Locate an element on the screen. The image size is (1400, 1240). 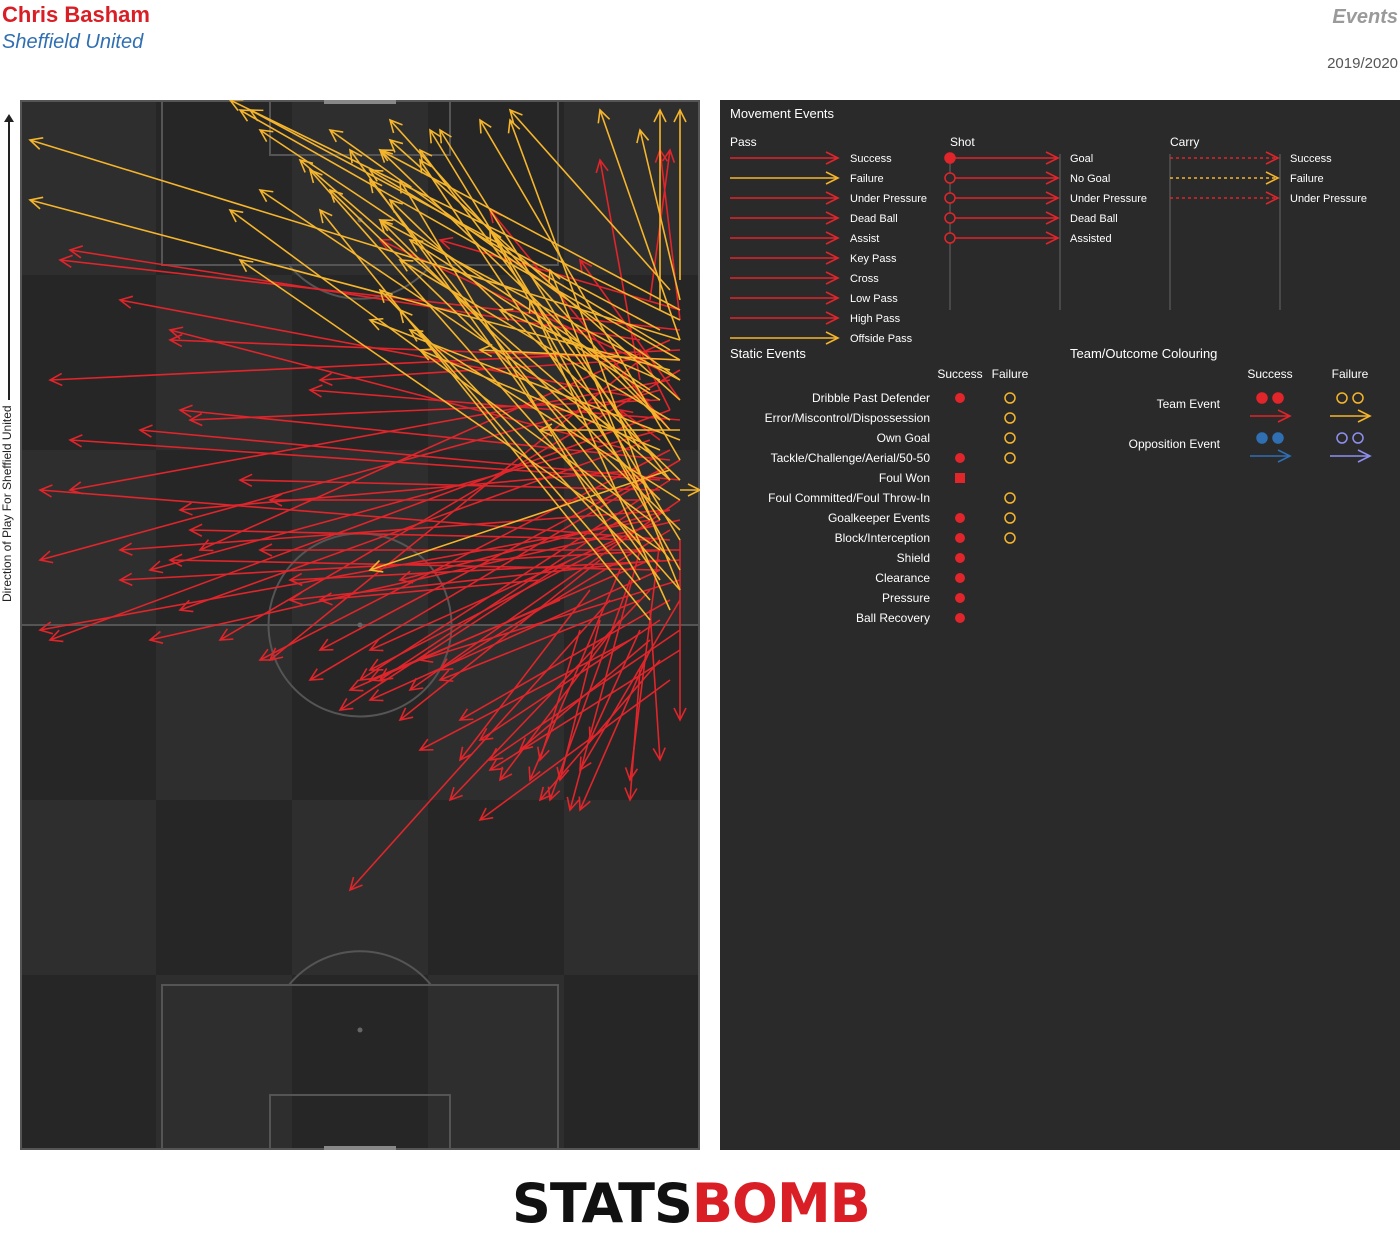
direction-arrow-icon is located at coordinates (9, 257).